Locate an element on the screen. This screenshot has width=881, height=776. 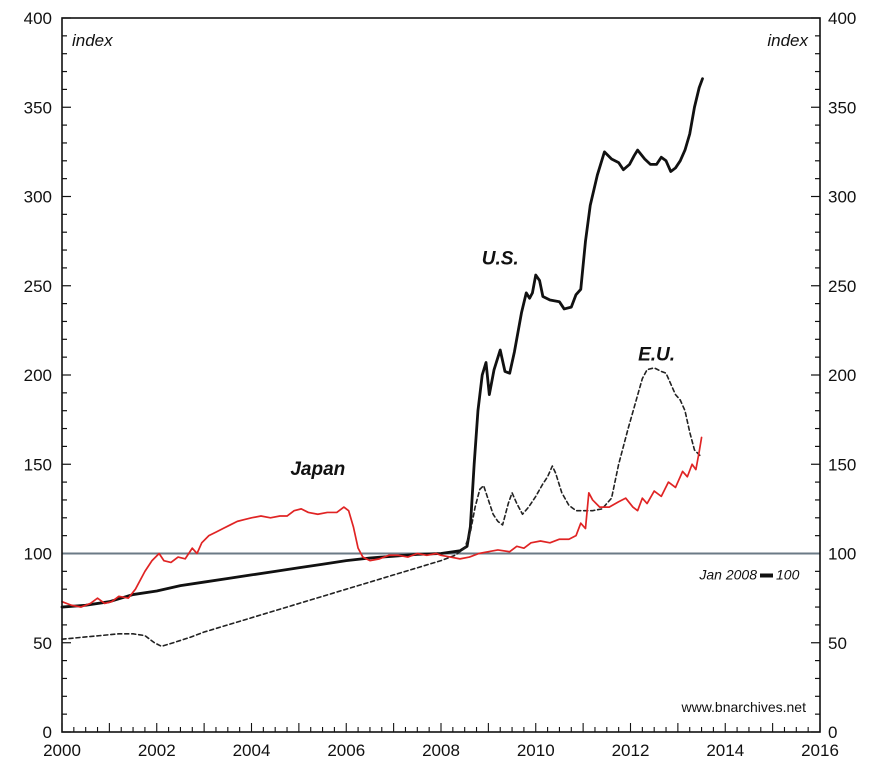
left-y-tick-label: 0 is located at coordinates (47, 732).